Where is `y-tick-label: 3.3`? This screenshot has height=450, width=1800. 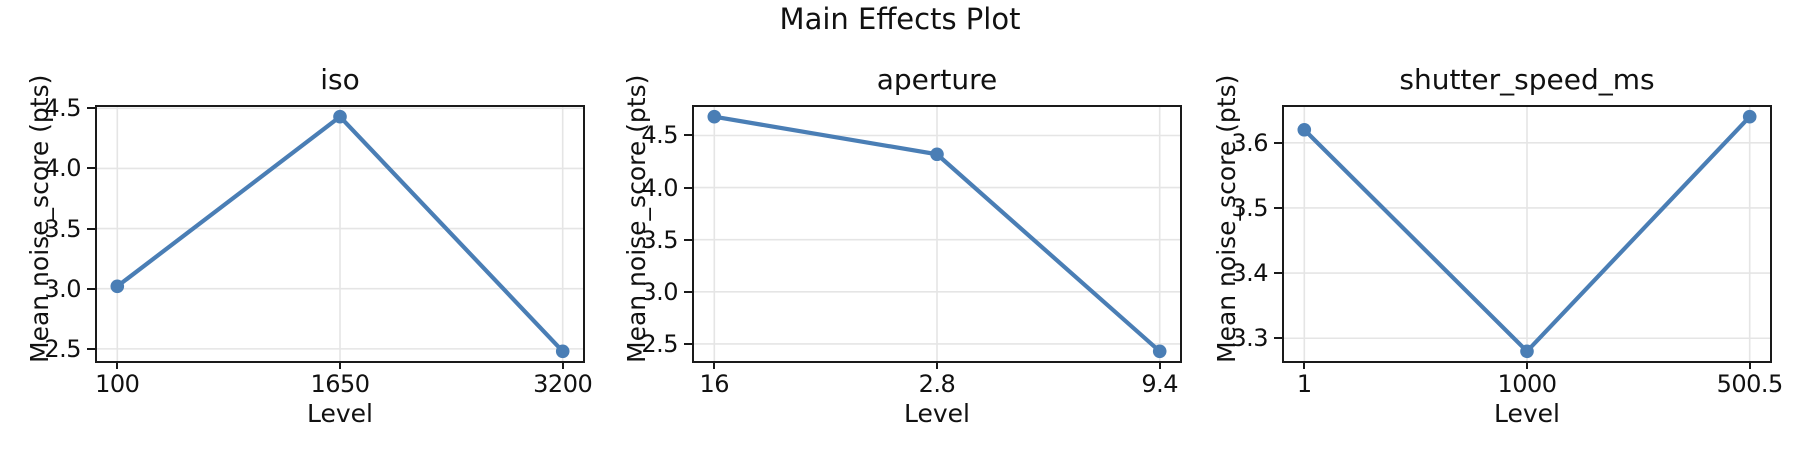
y-tick-label: 3.3 is located at coordinates (1249, 338).